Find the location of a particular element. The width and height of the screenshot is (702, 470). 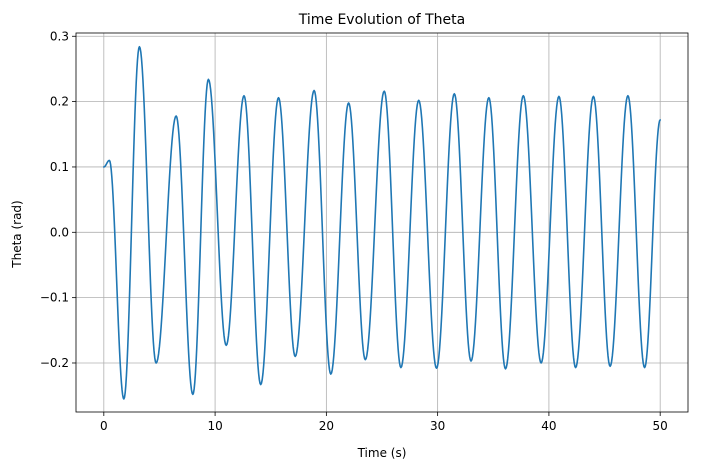

y-tick-label: −0.1 is located at coordinates (54, 298).